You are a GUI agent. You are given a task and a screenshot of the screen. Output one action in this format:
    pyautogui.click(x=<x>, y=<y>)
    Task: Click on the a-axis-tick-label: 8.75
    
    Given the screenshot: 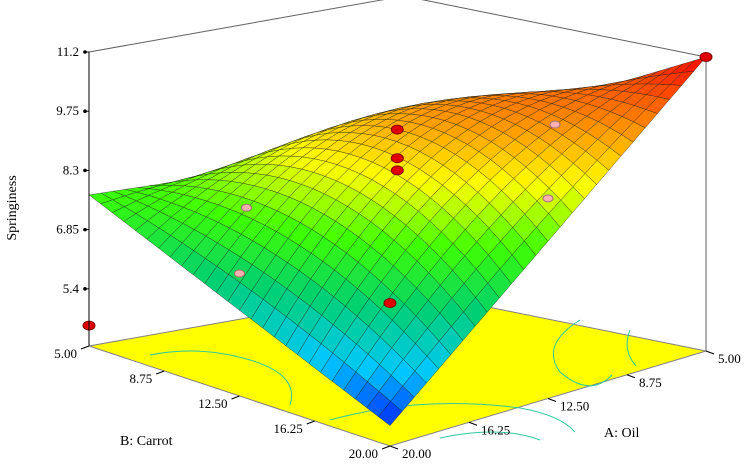 What is the action you would take?
    pyautogui.click(x=650, y=382)
    